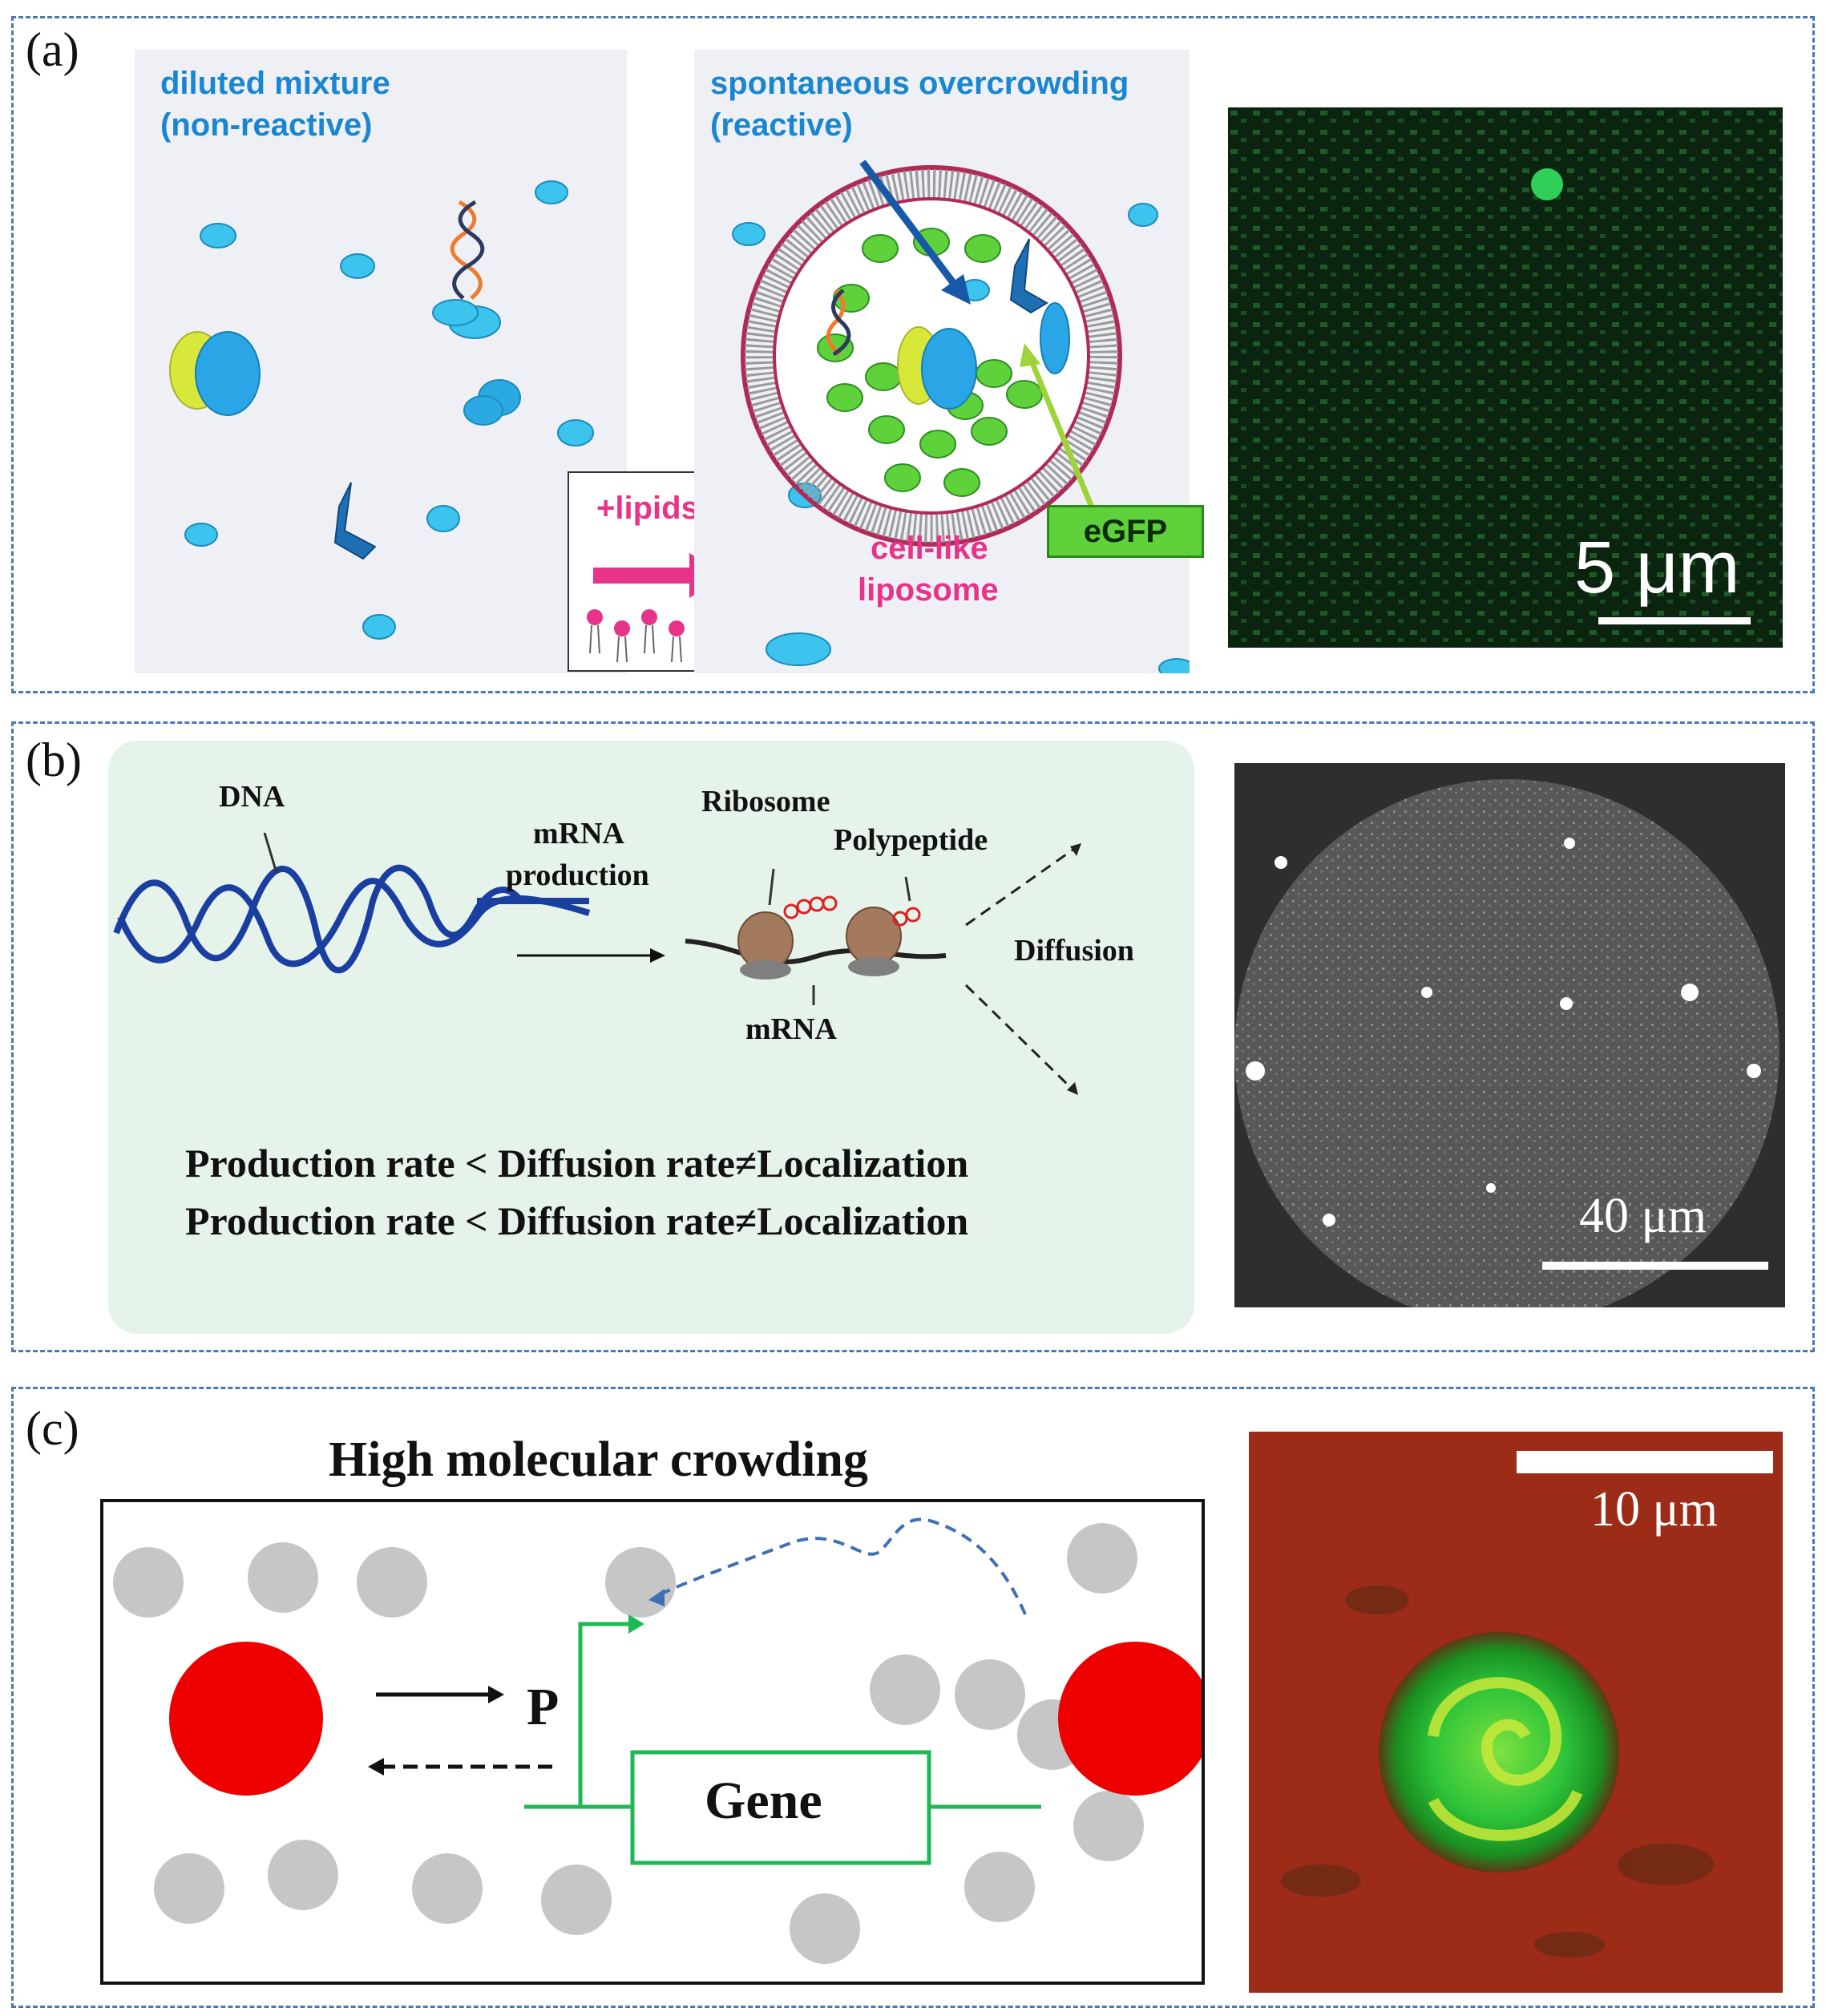 The image size is (1826, 2016). I want to click on diluted-title-line1: diluted mixture, so click(275, 83).